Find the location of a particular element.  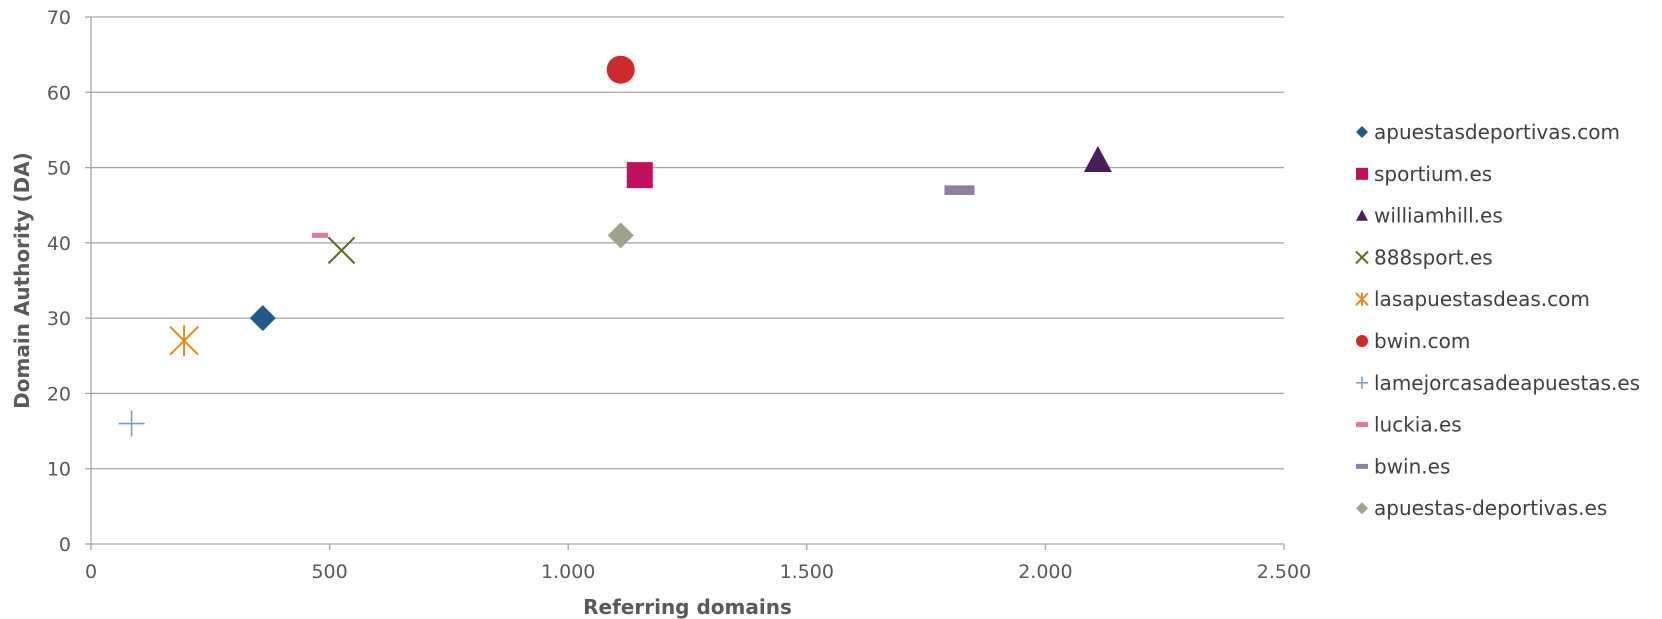

legend-item: sportium.es is located at coordinates (1424, 174).